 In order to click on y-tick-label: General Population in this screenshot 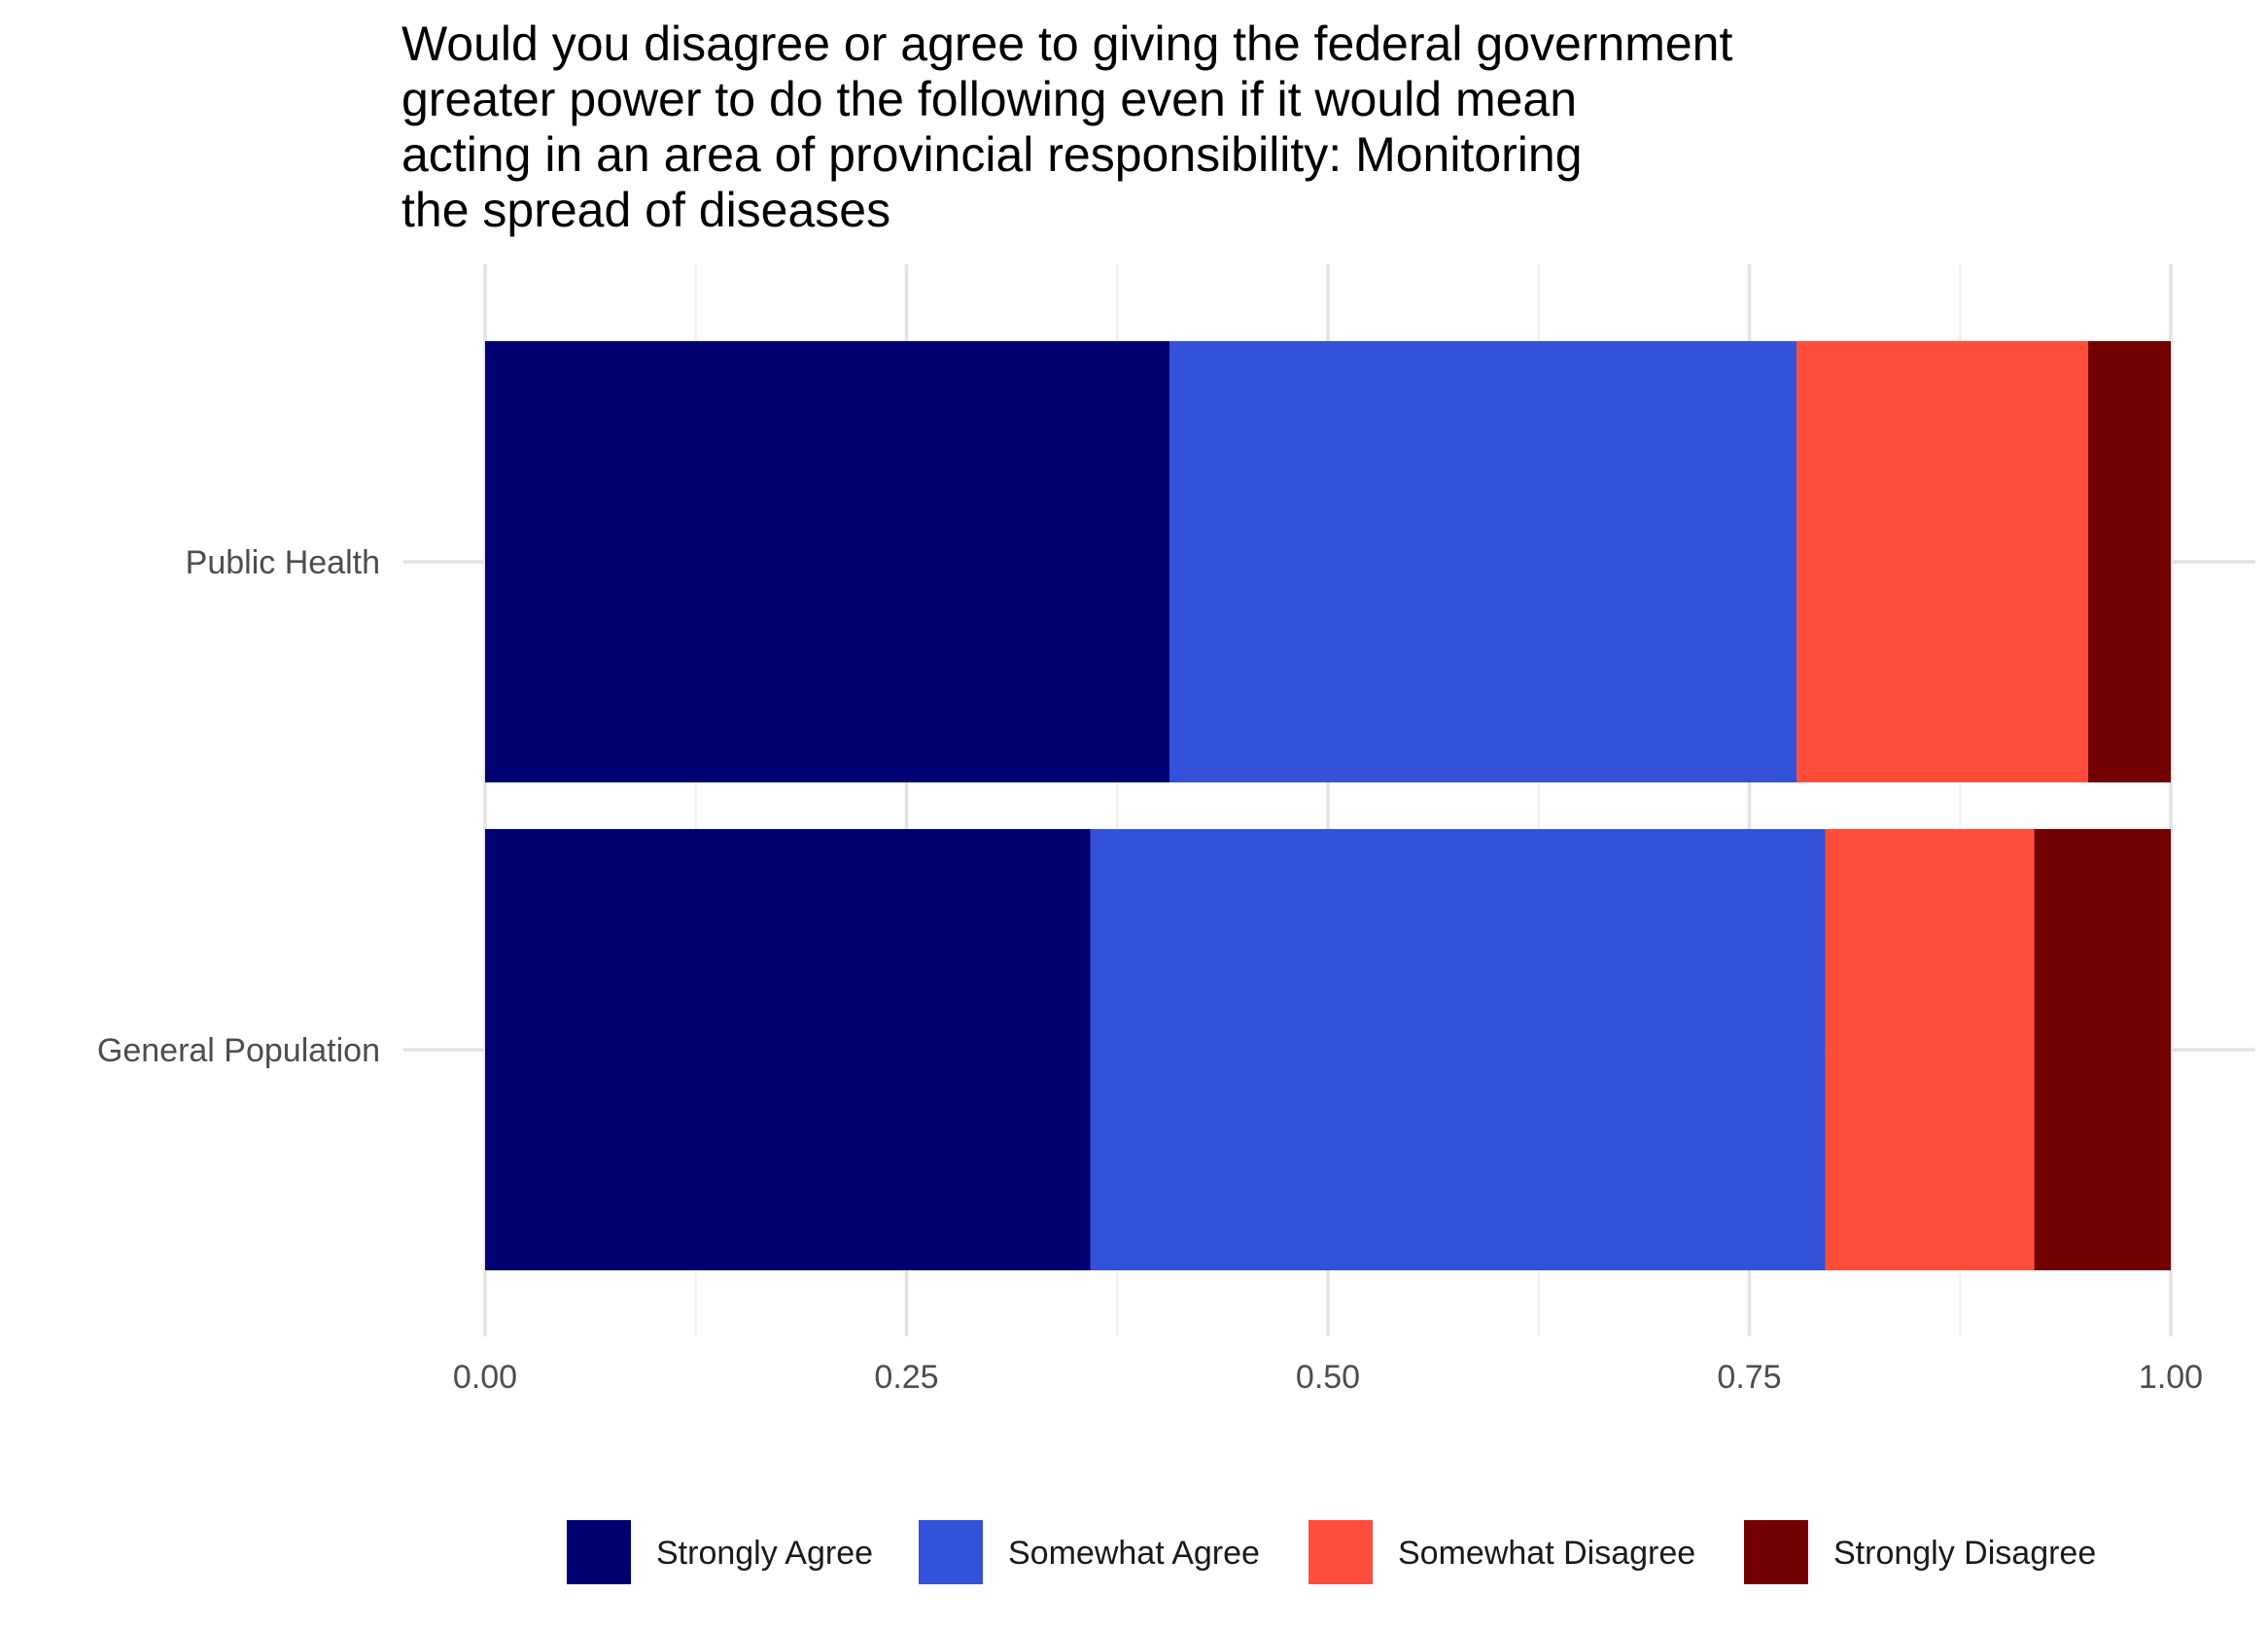, I will do `click(238, 1050)`.